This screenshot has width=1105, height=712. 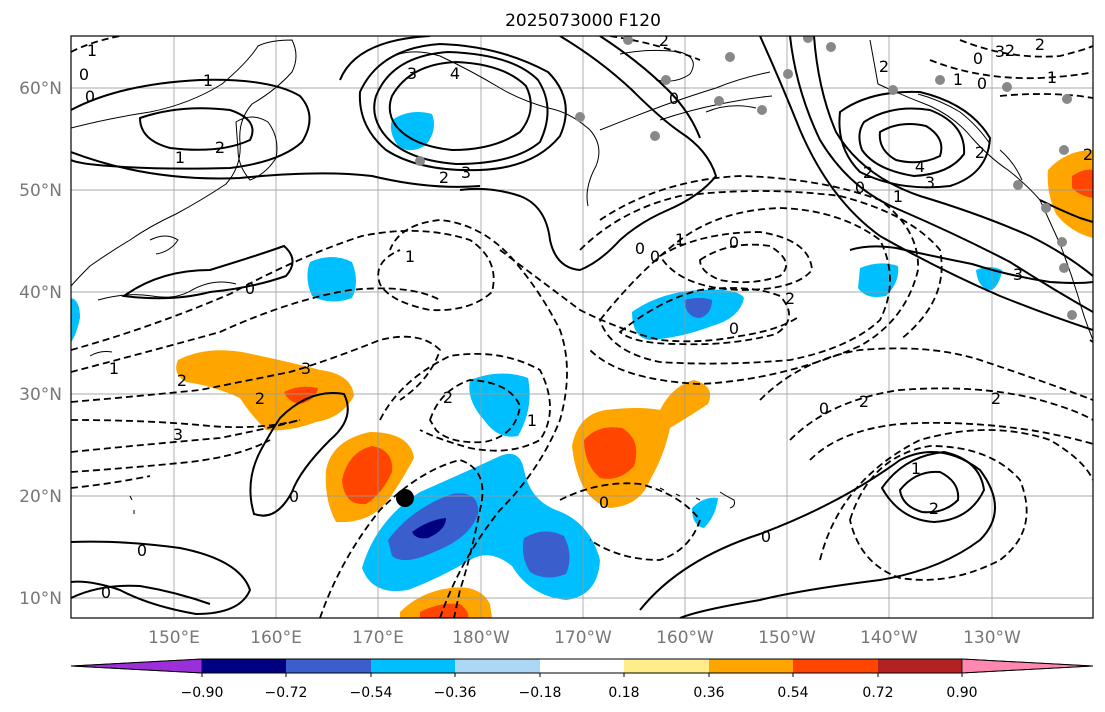 I want to click on lat-label: 50°N, so click(x=40, y=191).